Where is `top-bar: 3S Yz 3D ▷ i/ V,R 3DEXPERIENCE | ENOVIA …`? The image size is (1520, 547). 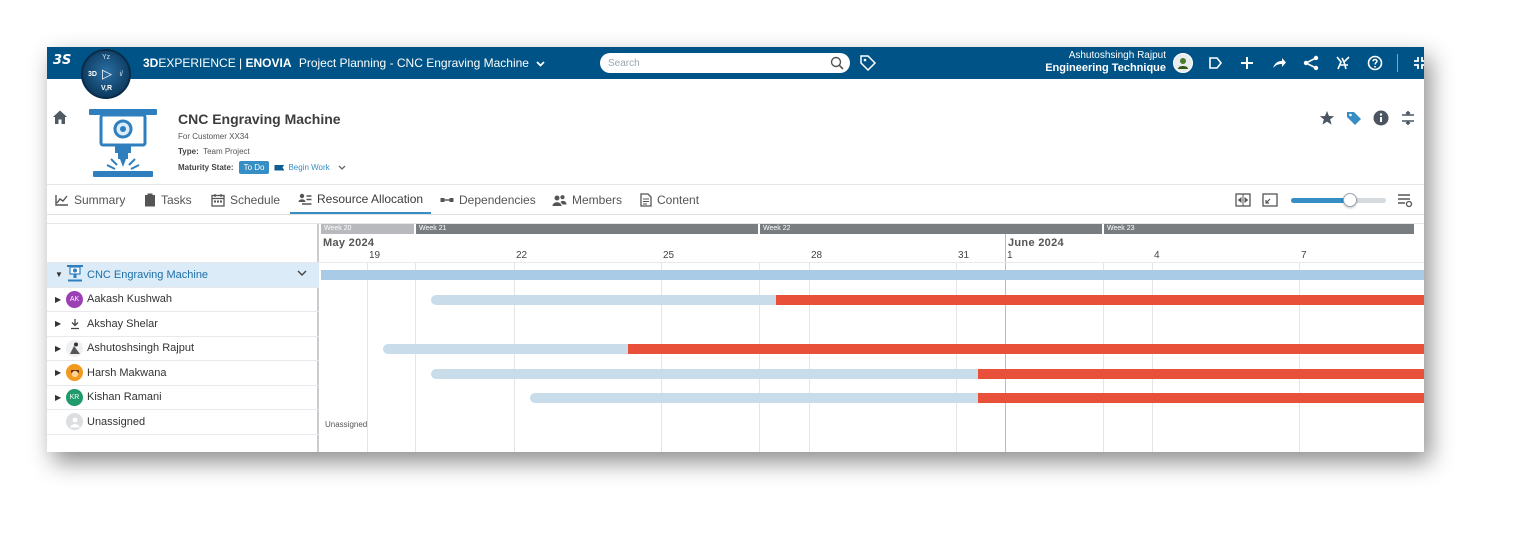 top-bar: 3S Yz 3D ▷ i/ V,R 3DEXPERIENCE | ENOVIA … is located at coordinates (735, 73).